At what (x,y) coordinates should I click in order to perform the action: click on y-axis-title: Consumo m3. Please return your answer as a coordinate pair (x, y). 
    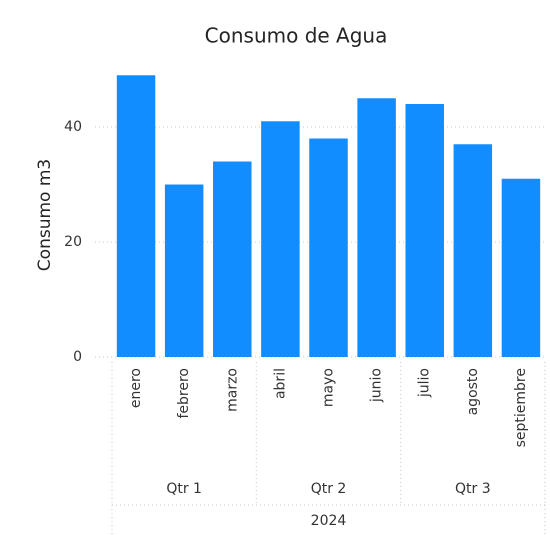
    Looking at the image, I should click on (45, 215).